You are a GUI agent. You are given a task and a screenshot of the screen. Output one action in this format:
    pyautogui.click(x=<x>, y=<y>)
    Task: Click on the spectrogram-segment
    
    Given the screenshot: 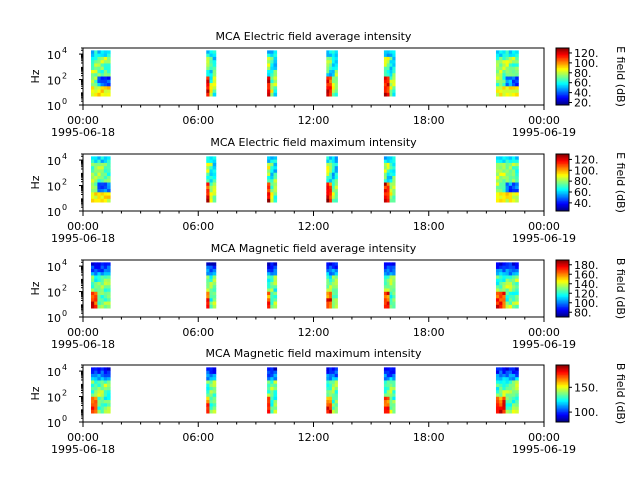 What is the action you would take?
    pyautogui.click(x=389, y=390)
    